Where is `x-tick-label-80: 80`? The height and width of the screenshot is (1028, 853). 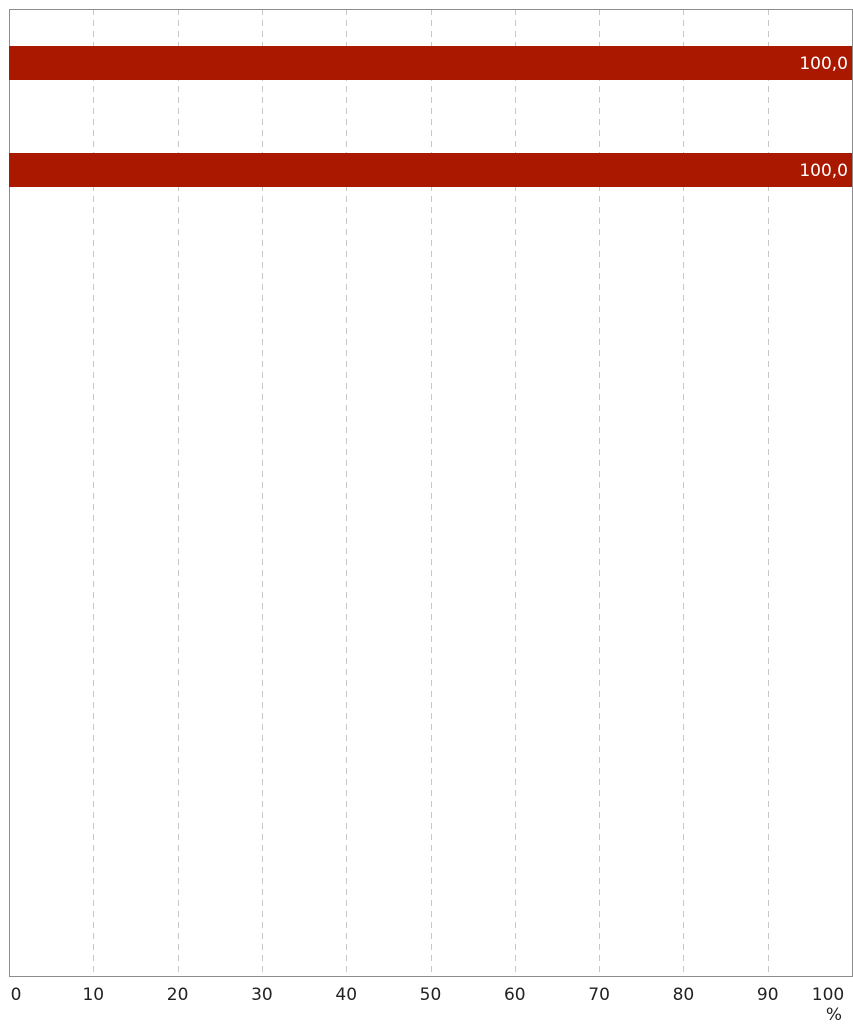 x-tick-label-80: 80 is located at coordinates (684, 995).